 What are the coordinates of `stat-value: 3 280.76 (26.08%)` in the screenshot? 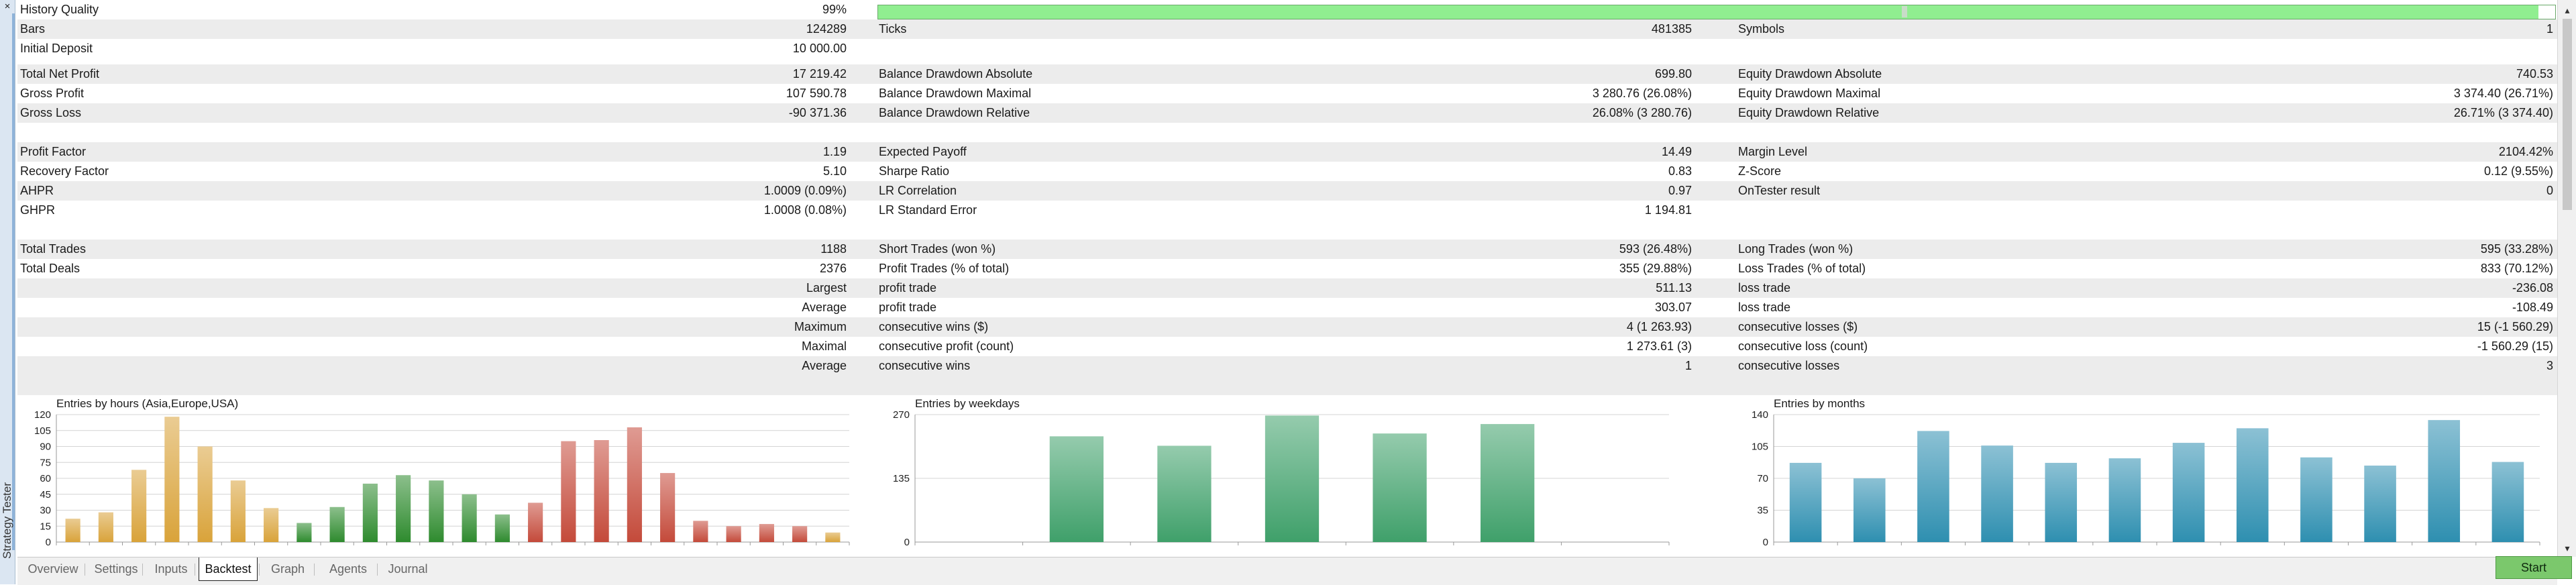 It's located at (1642, 93).